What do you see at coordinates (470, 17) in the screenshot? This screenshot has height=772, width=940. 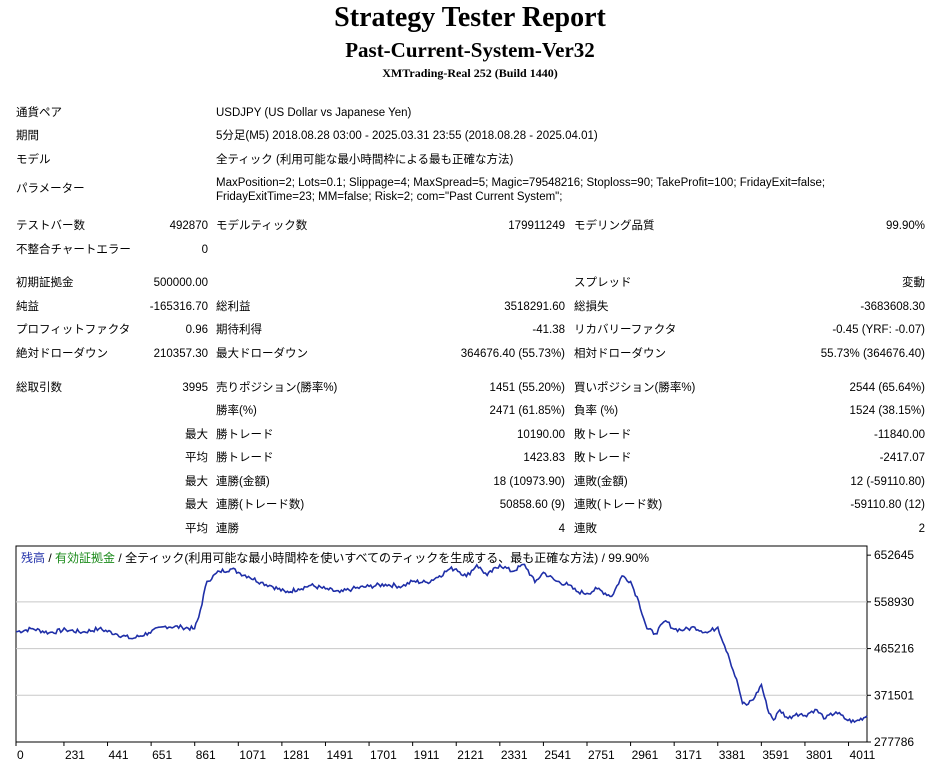 I see `report-title: Strategy Tester Report` at bounding box center [470, 17].